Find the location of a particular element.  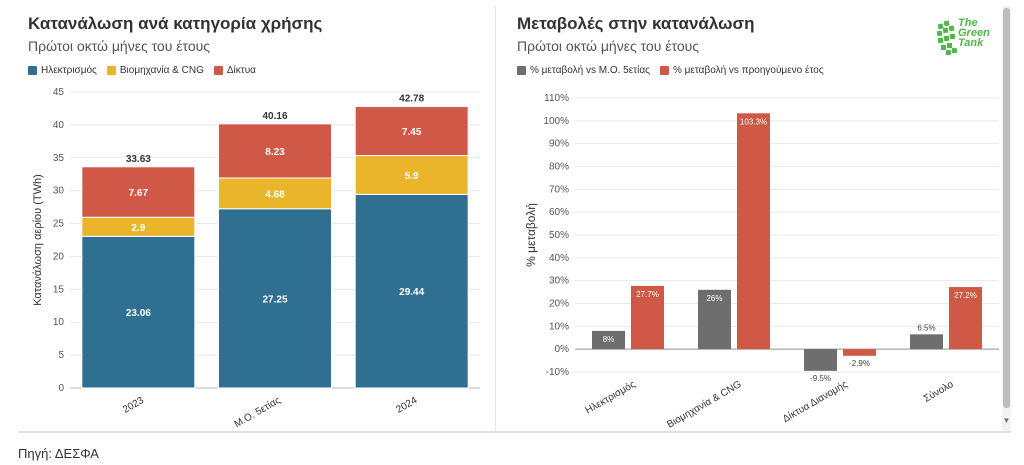

left-chart-title: Κατανάλωση ανά κατηγορία χρήσης is located at coordinates (175, 23).